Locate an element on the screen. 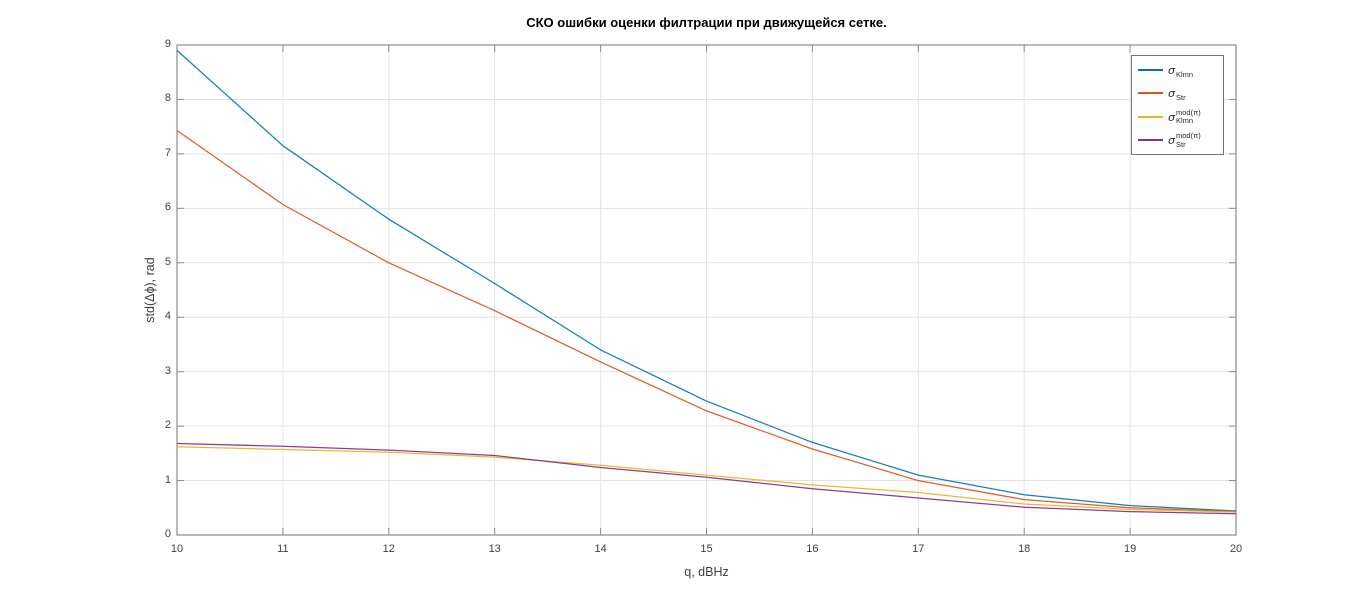 The image size is (1366, 604). x-axis-label: q, dBHz is located at coordinates (706, 572).